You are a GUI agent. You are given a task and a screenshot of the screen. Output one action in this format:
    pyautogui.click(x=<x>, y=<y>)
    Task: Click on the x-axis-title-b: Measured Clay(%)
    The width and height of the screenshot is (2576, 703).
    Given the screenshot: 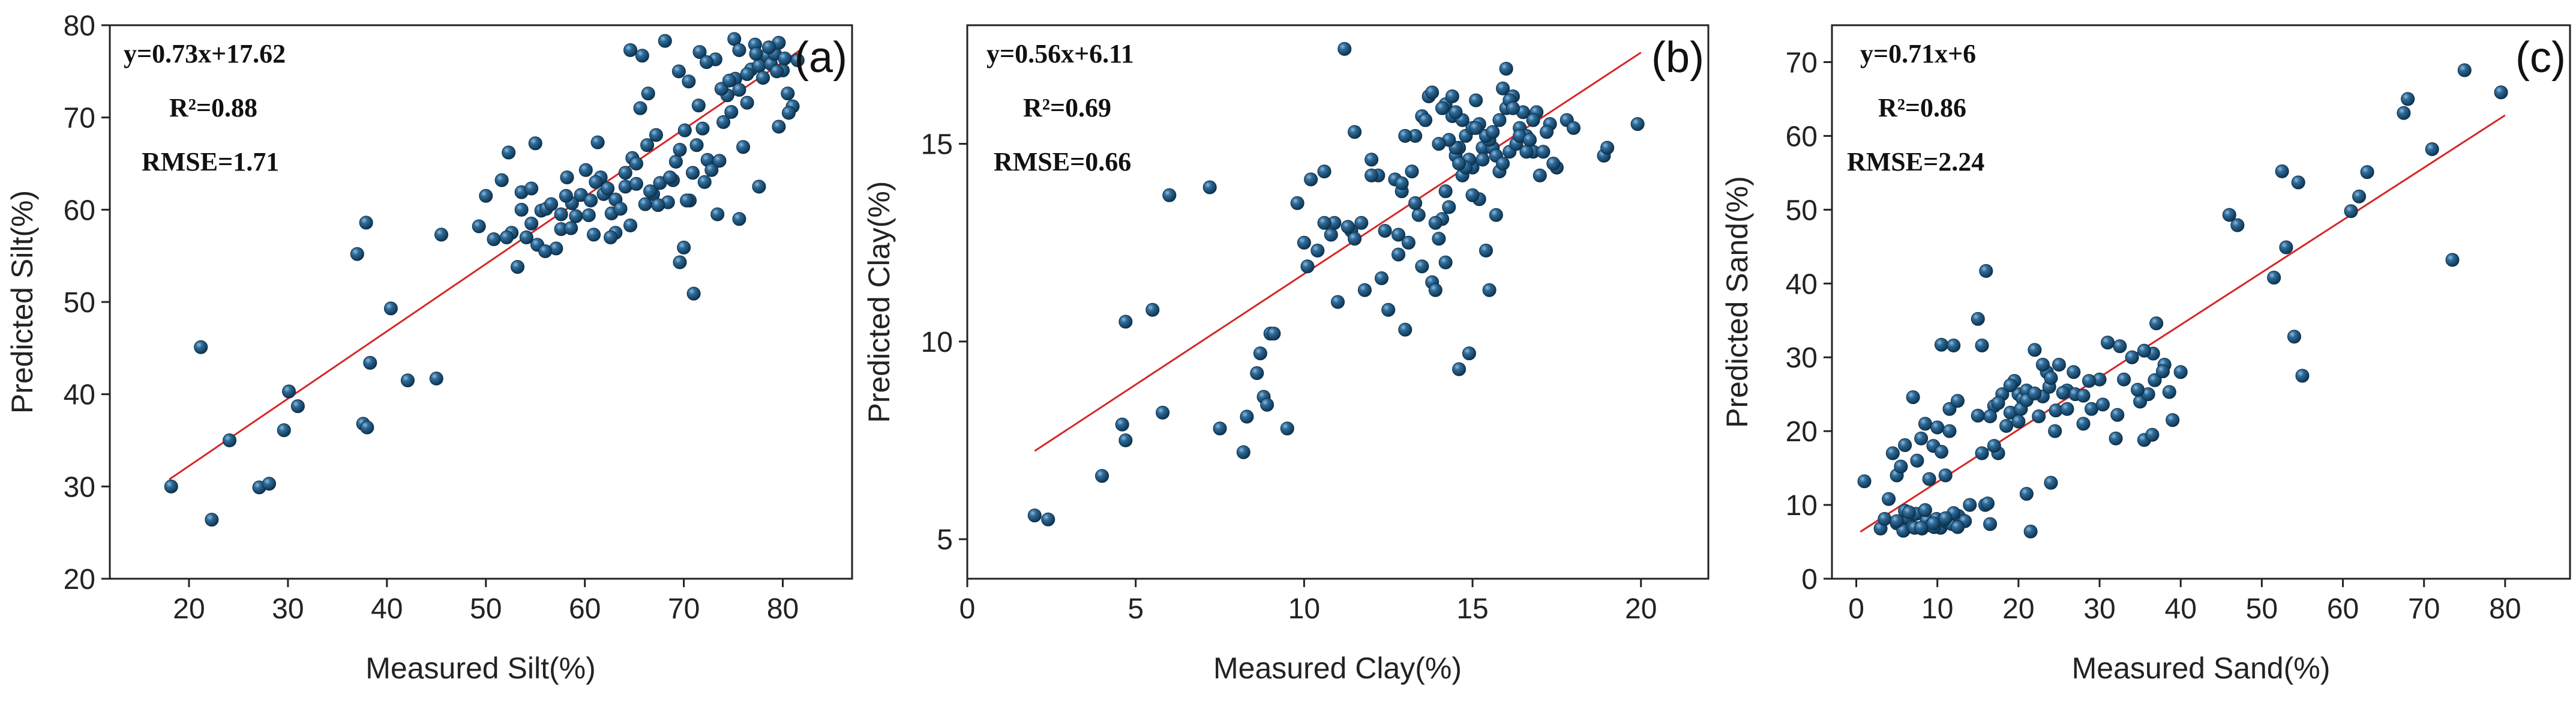 What is the action you would take?
    pyautogui.click(x=1337, y=668)
    